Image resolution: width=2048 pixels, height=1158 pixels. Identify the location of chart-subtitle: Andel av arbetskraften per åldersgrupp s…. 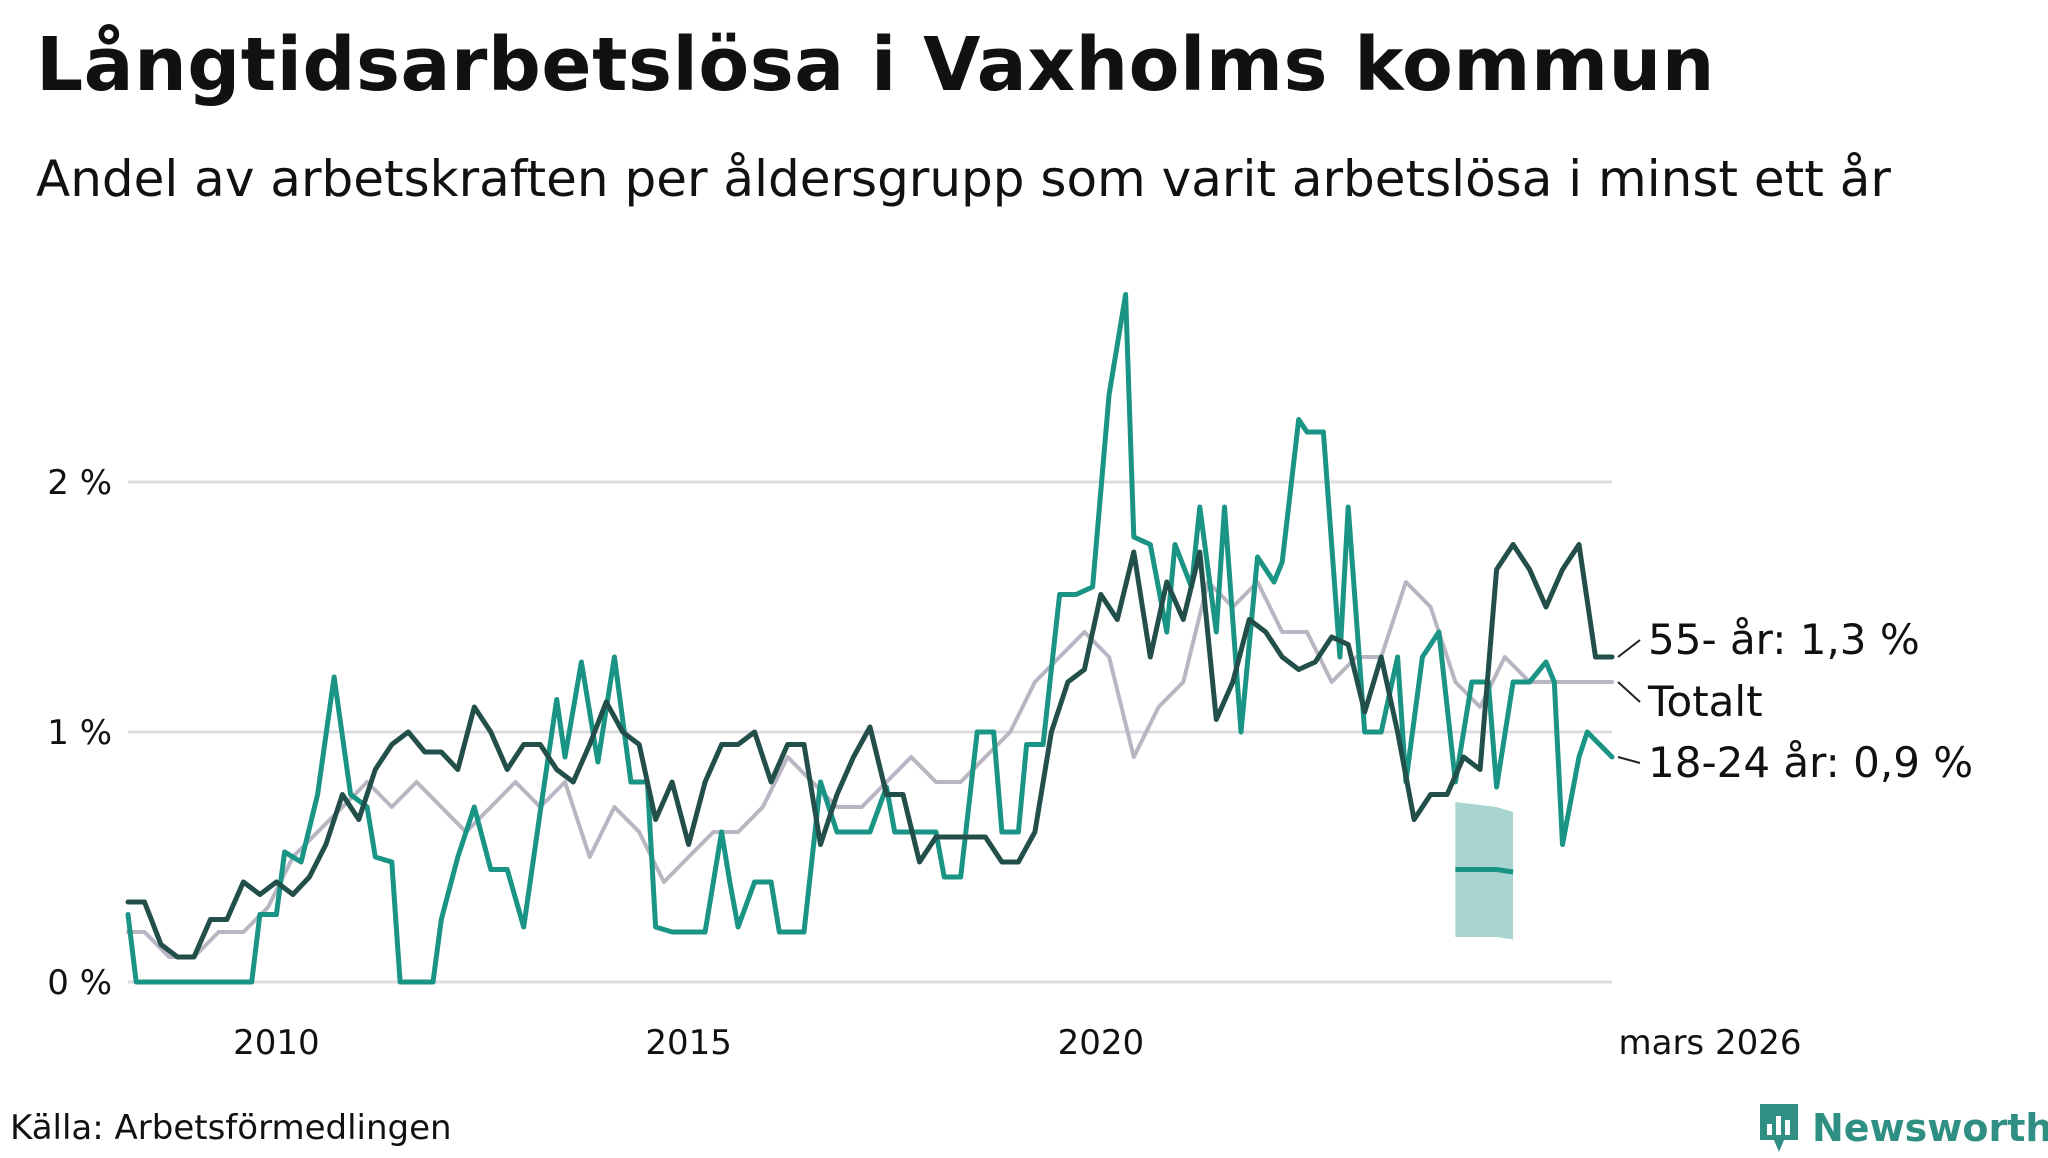
(963, 179).